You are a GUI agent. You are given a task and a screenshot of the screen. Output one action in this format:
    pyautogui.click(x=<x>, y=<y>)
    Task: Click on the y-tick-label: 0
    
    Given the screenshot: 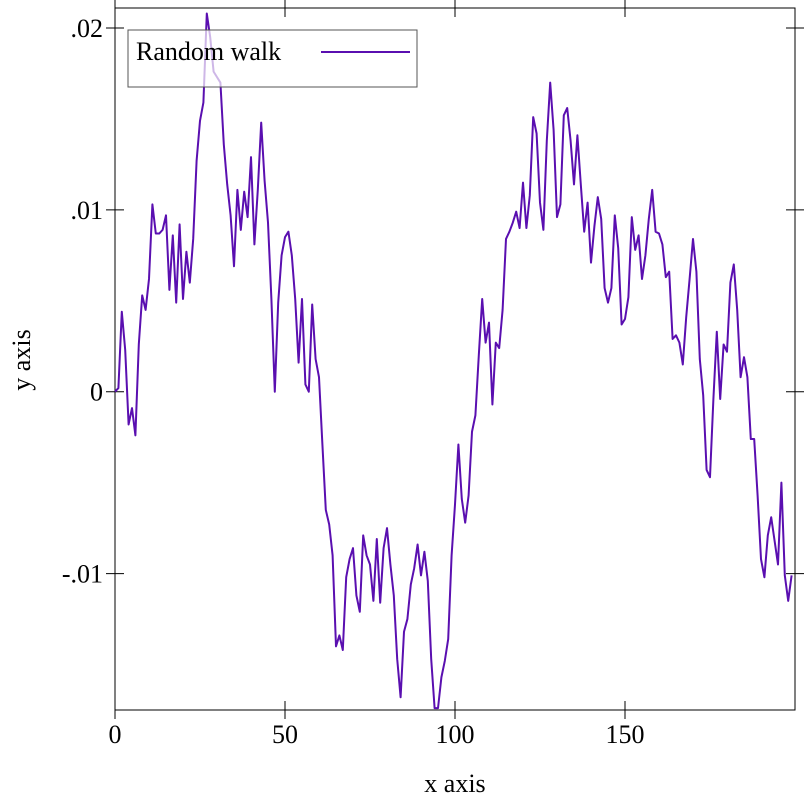 What is the action you would take?
    pyautogui.click(x=96, y=392)
    